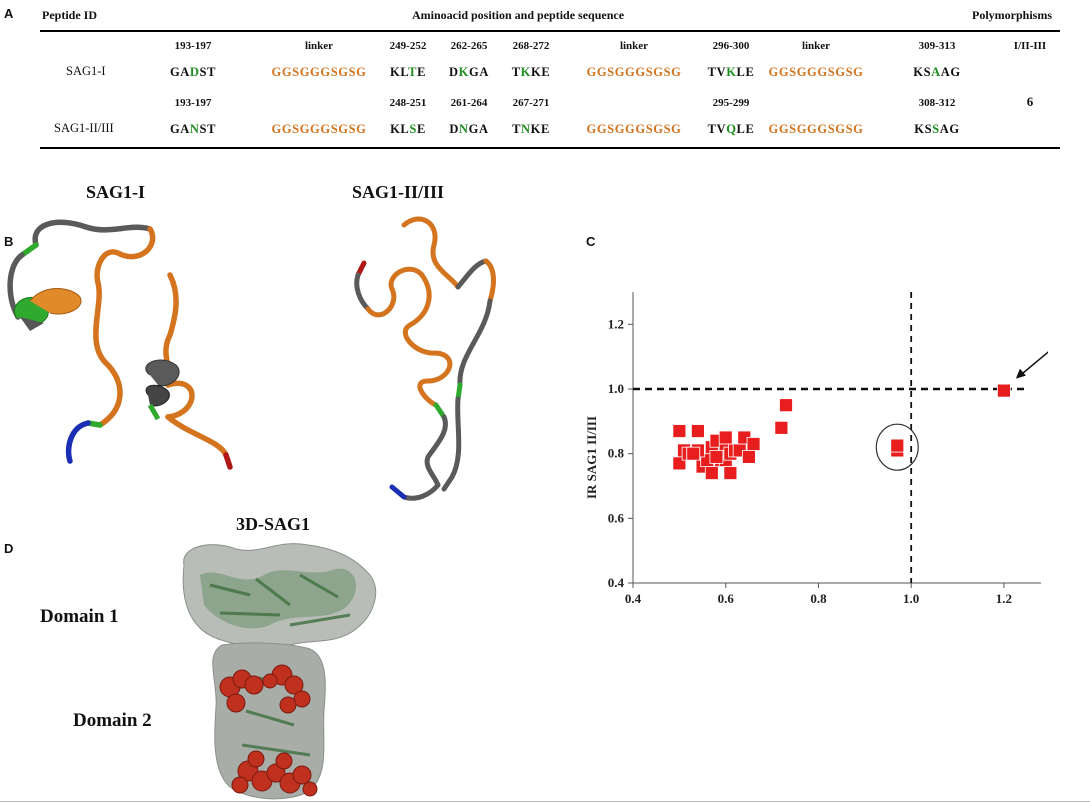 The image size is (1090, 805). I want to click on x-tick-label: 1.0, so click(911, 598).